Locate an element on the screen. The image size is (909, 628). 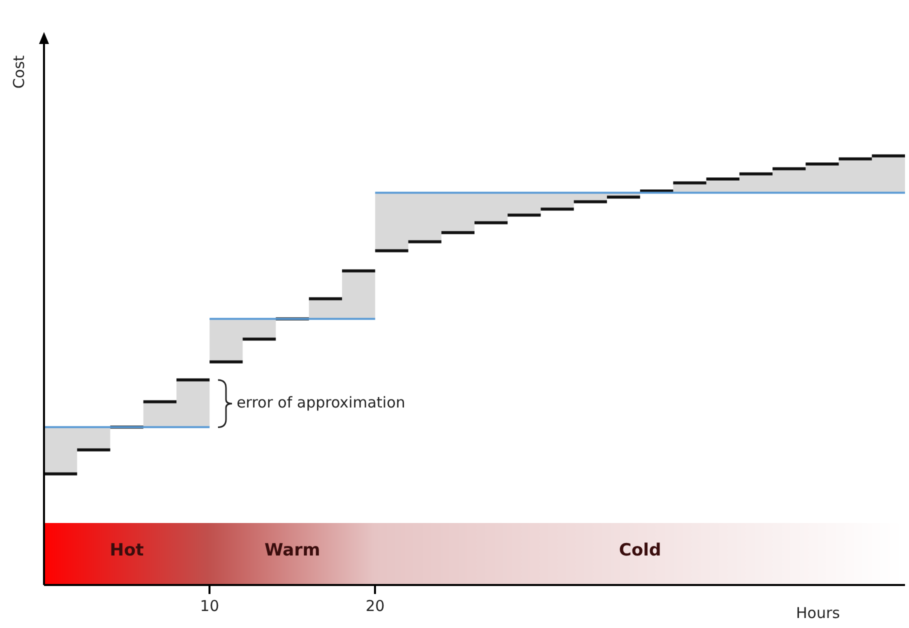
x-tick-label: 20 is located at coordinates (375, 605).